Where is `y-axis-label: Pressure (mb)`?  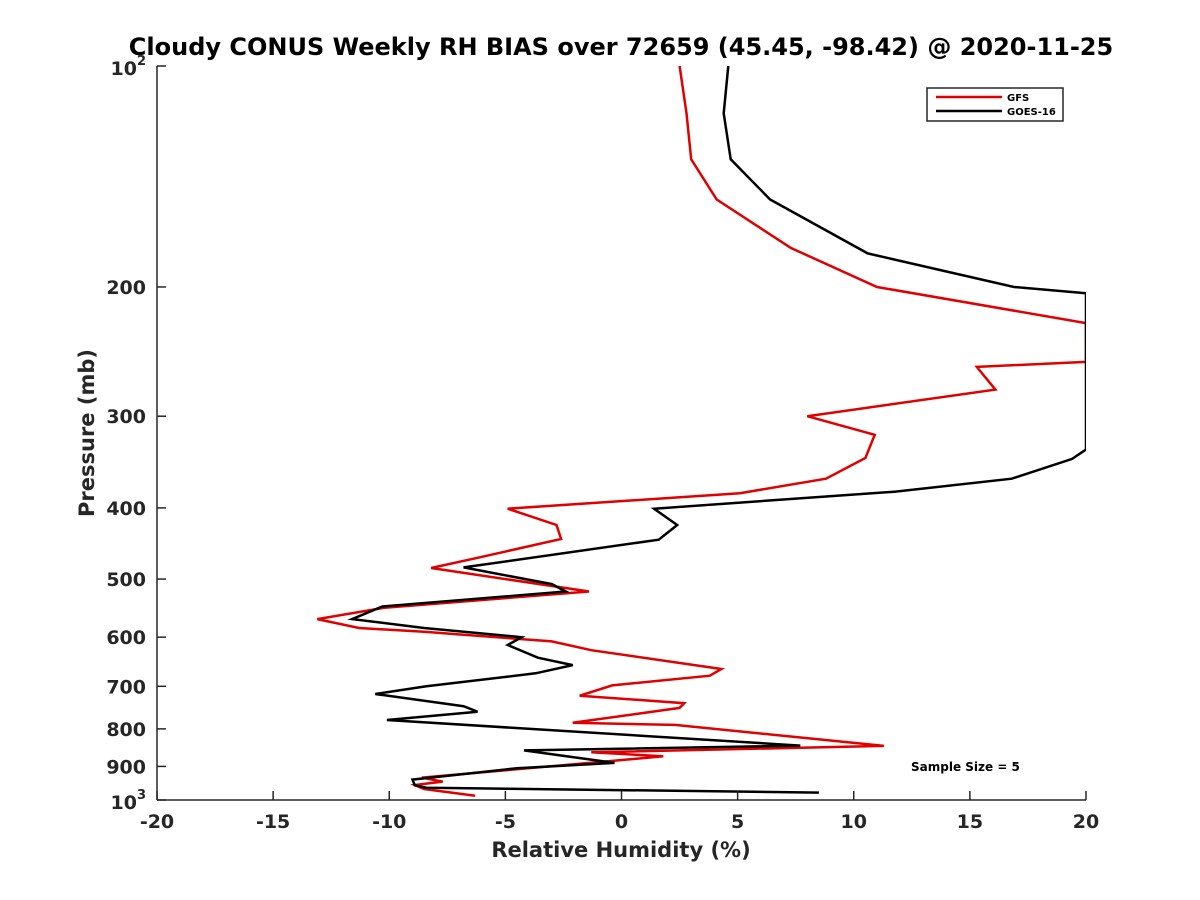
y-axis-label: Pressure (mb) is located at coordinates (87, 433).